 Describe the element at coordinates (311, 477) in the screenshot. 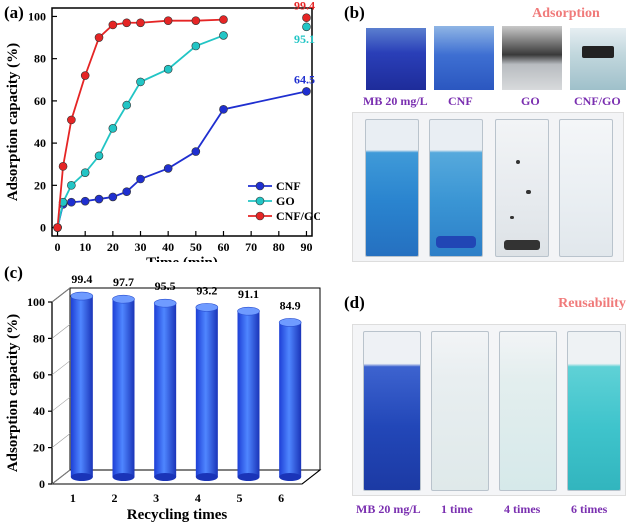

I see `axis-edge` at that location.